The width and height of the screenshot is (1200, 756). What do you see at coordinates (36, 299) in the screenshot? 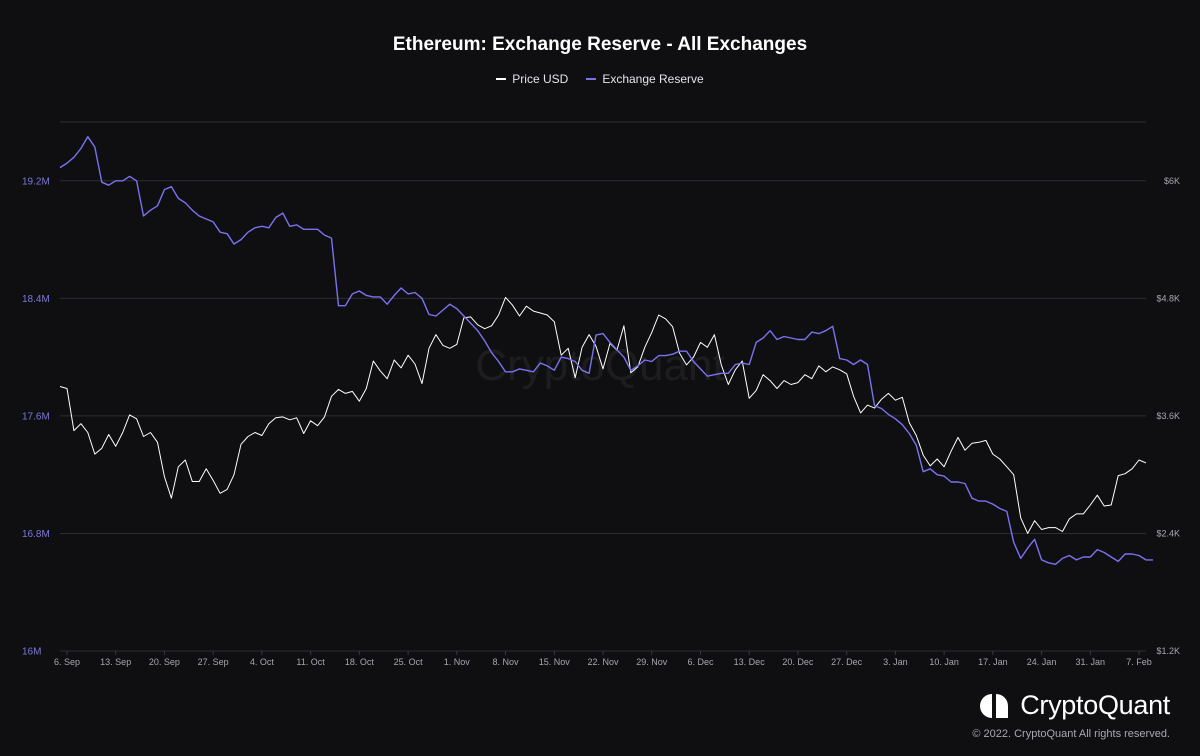
I see `y-left-tick-label: 18.4M` at bounding box center [36, 299].